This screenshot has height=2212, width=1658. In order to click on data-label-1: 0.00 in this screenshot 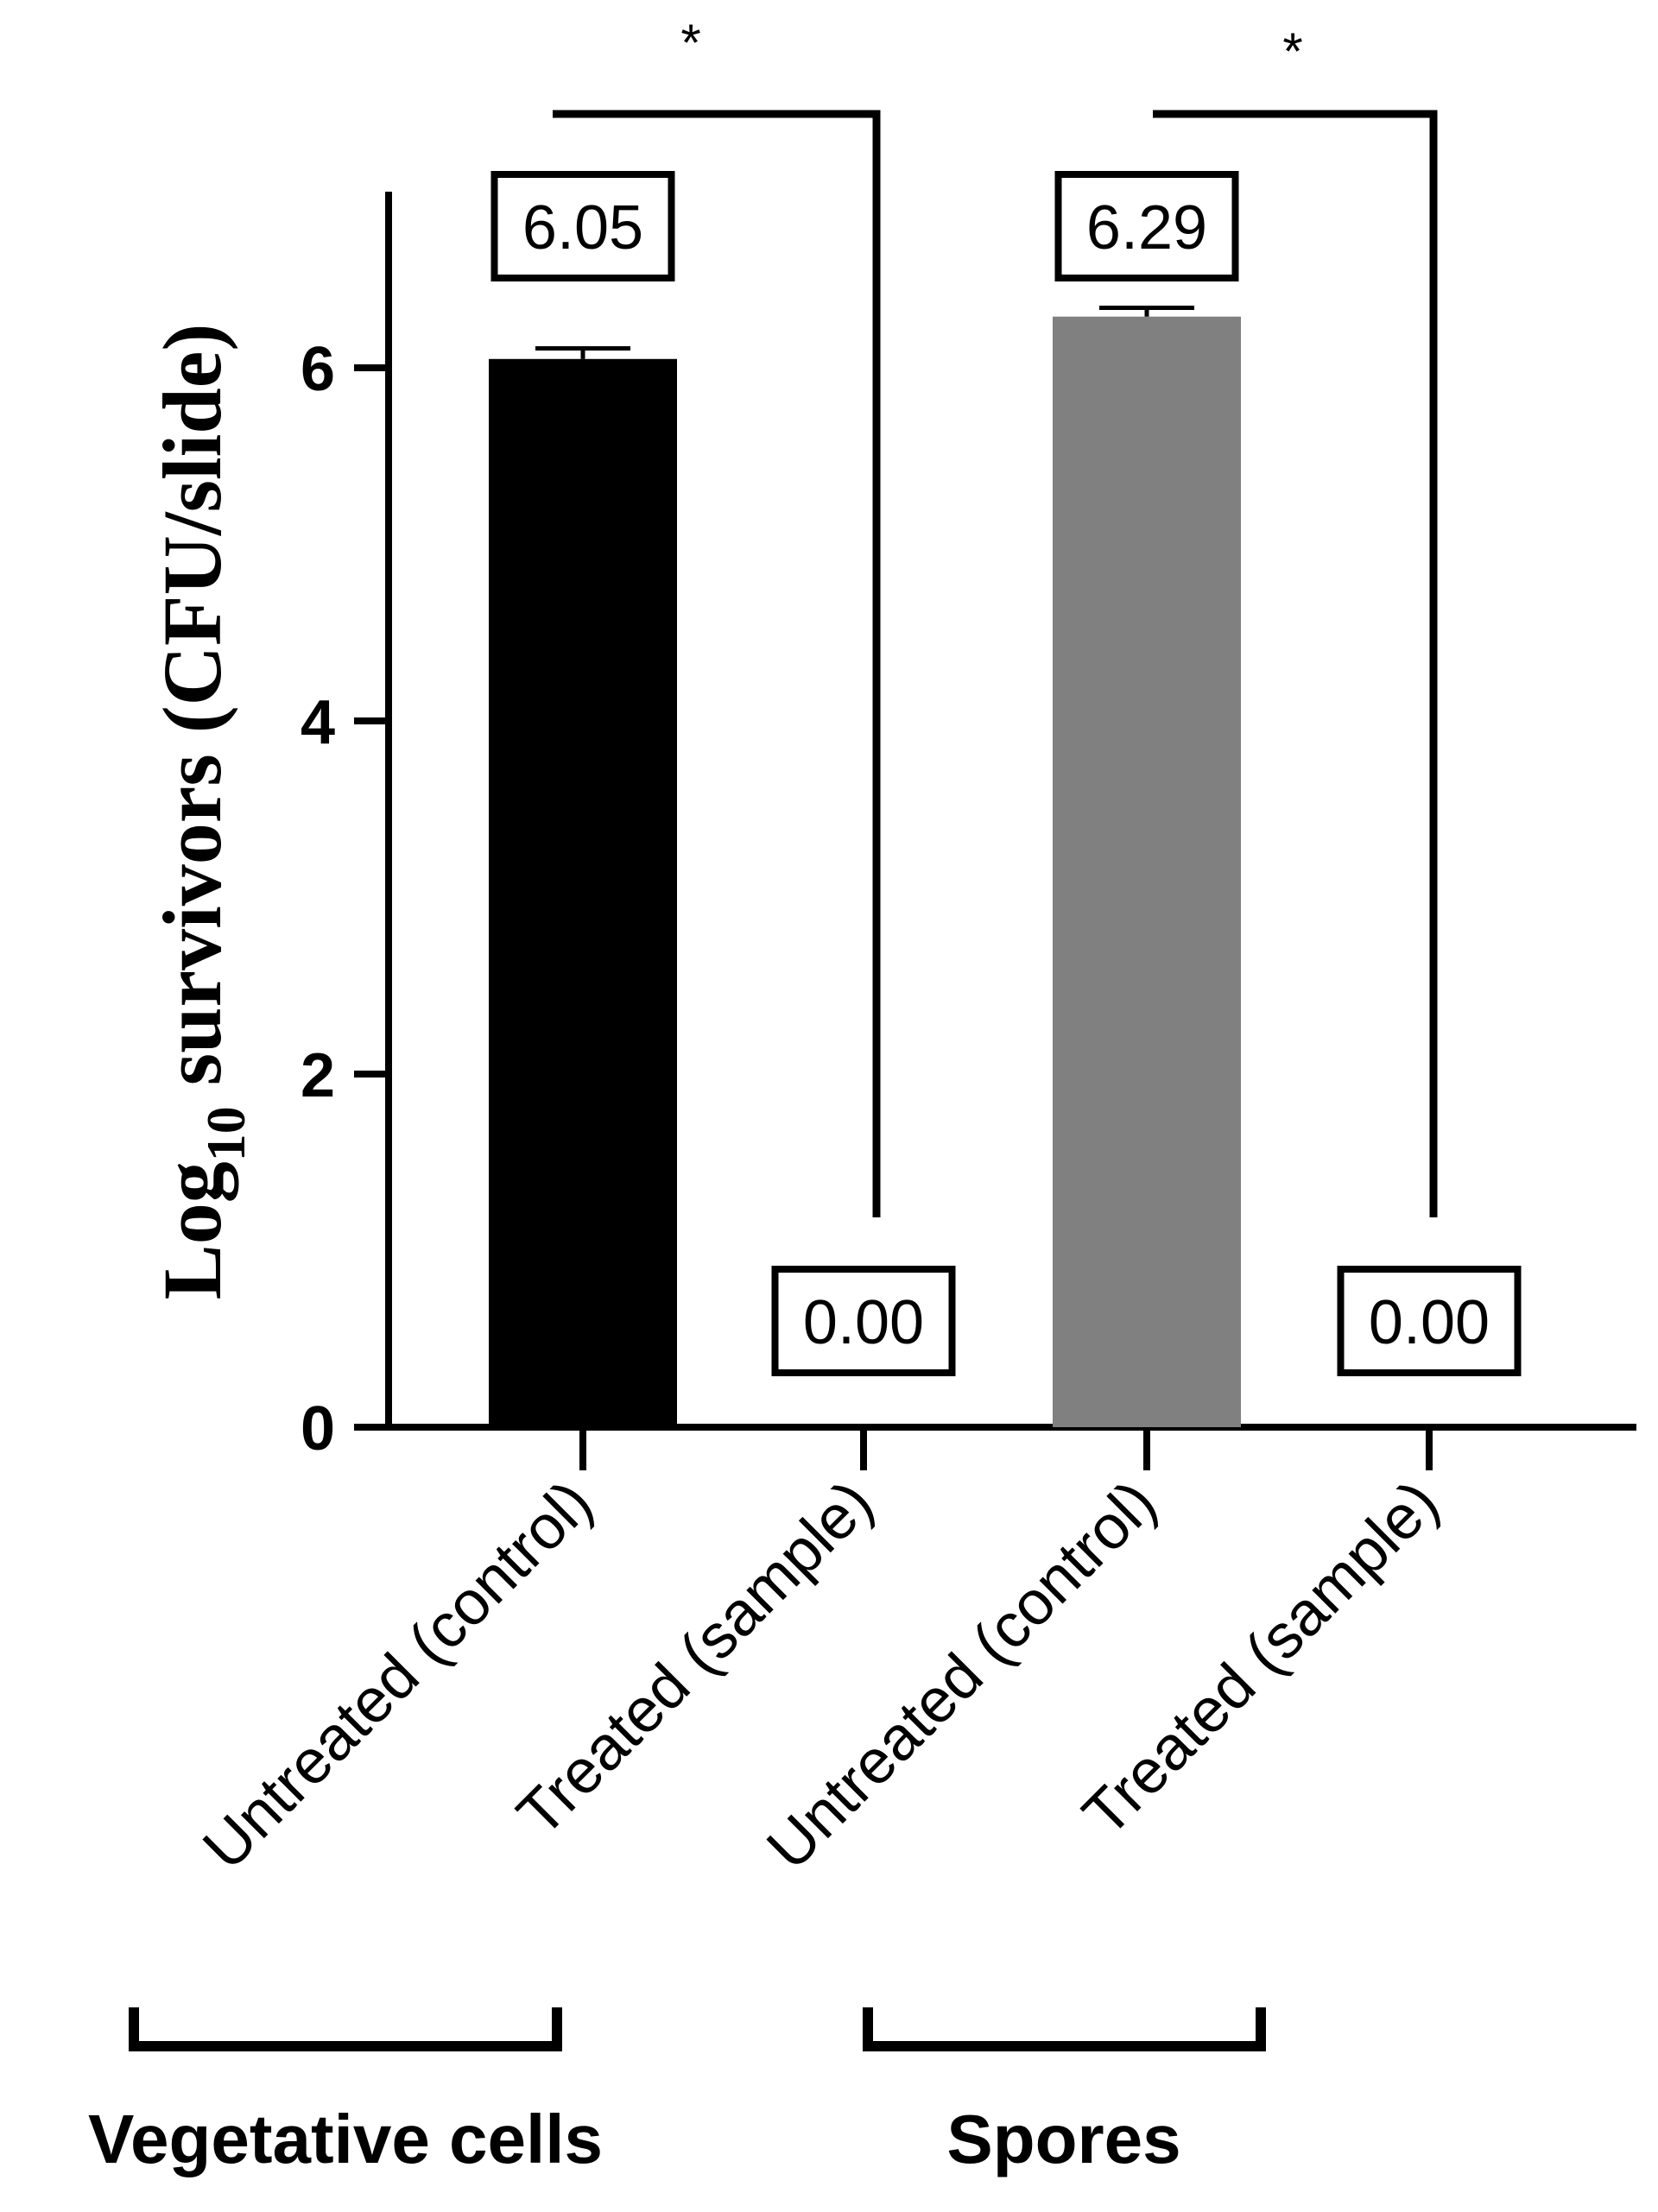, I will do `click(863, 1322)`.